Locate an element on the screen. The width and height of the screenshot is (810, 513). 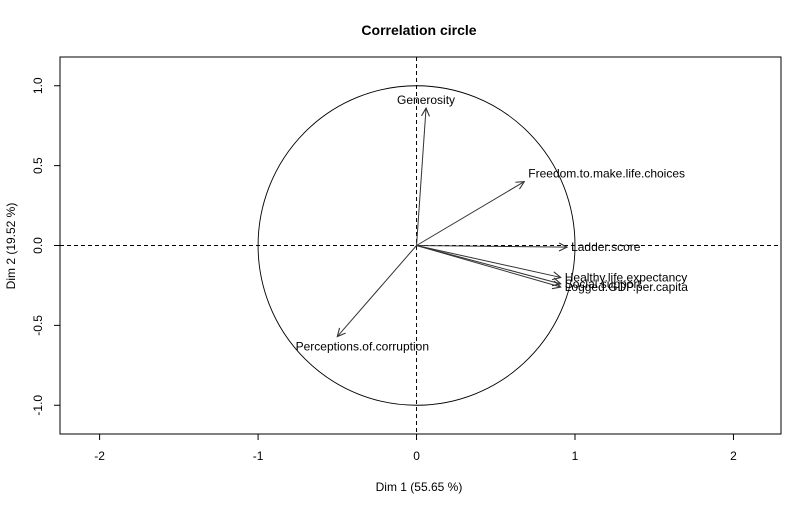
label-ladder-score: Ladder.score is located at coordinates (606, 247).